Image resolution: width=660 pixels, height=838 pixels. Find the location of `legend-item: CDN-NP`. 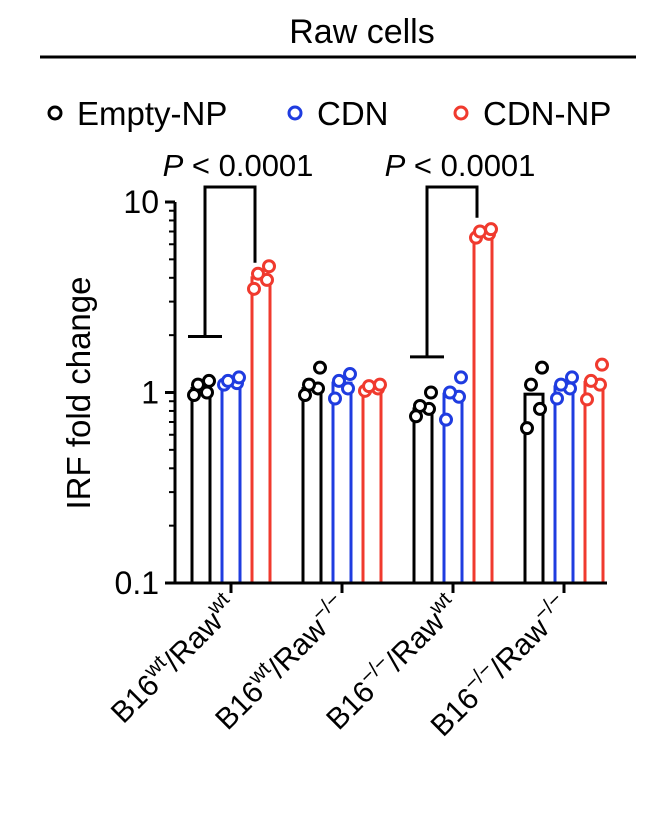

legend-item: CDN-NP is located at coordinates (532, 113).